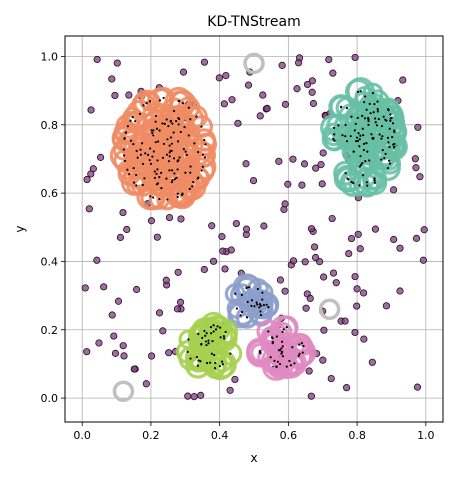 The height and width of the screenshot is (480, 463). What do you see at coordinates (254, 63) in the screenshot?
I see `outlier-microcluster-ring` at bounding box center [254, 63].